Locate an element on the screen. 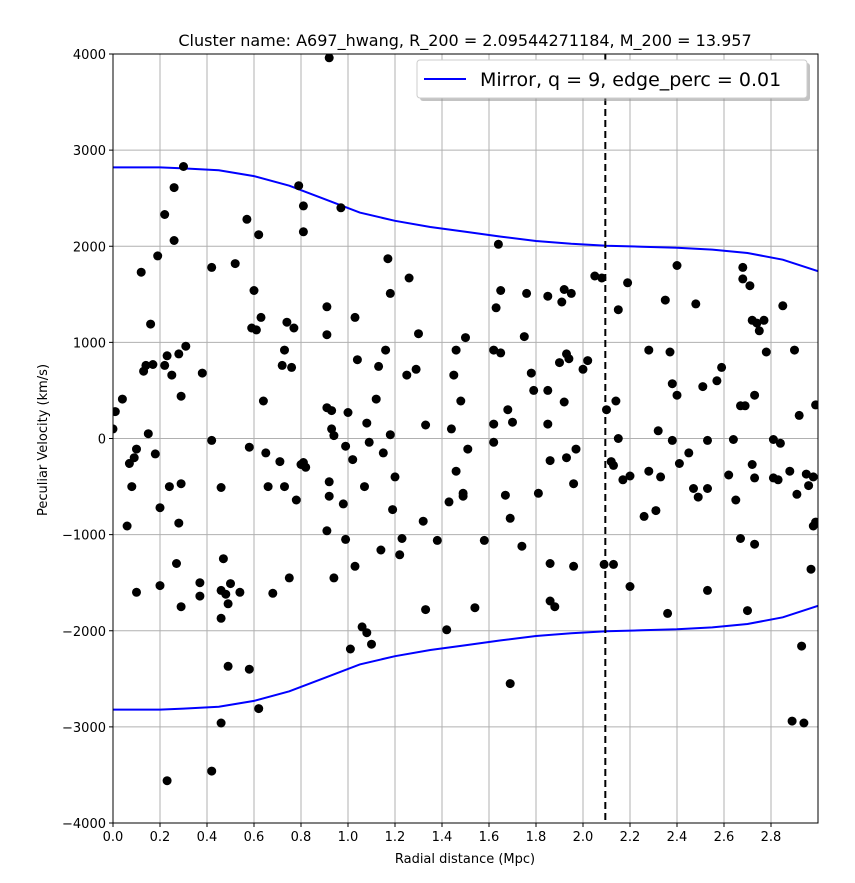  x-tick-label: 0.4 is located at coordinates (207, 837).